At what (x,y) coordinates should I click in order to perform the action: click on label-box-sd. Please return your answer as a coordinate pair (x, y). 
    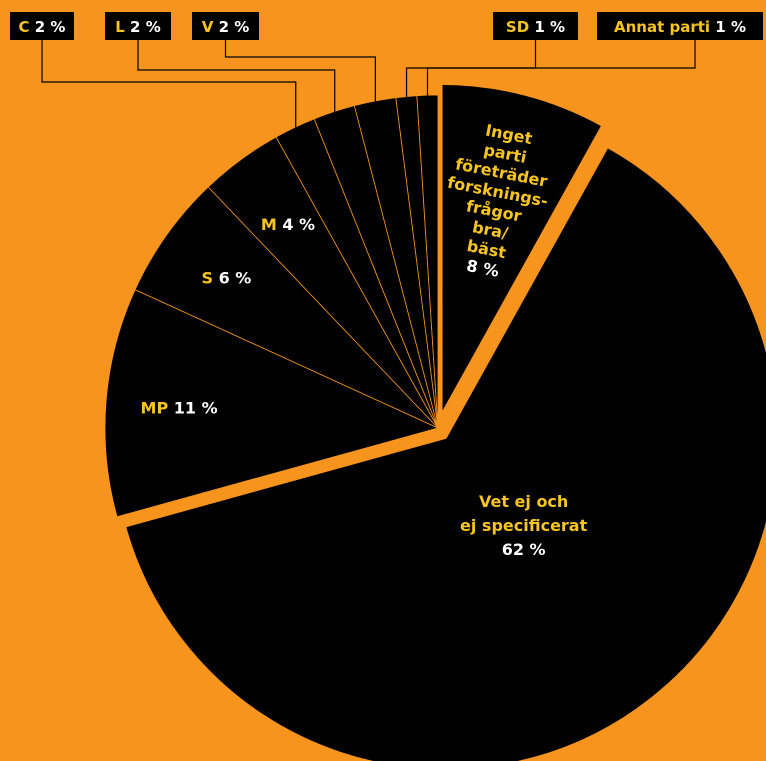
    Looking at the image, I should click on (535, 26).